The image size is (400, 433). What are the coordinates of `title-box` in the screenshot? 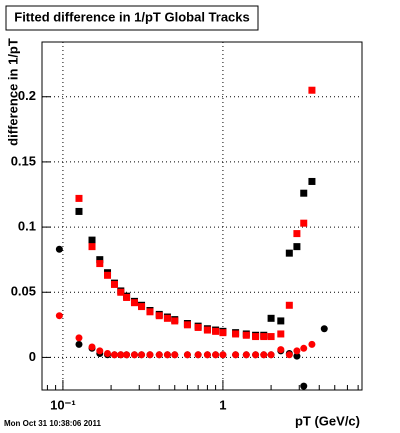 It's located at (132, 18).